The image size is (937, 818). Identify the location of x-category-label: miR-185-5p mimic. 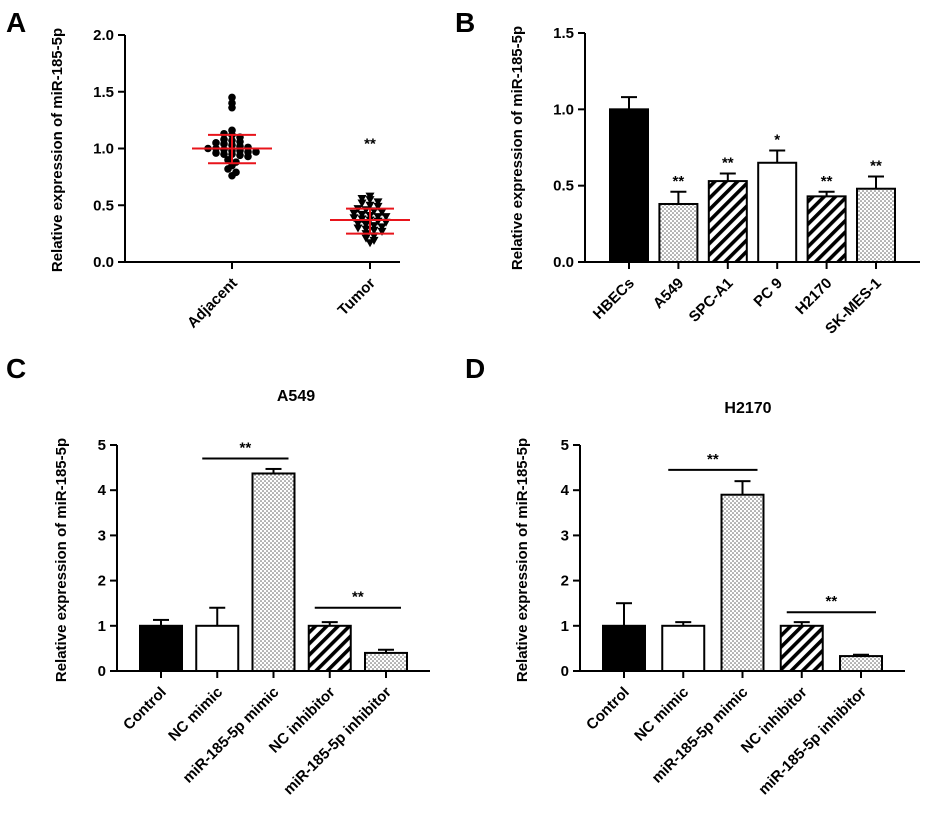
(231, 735).